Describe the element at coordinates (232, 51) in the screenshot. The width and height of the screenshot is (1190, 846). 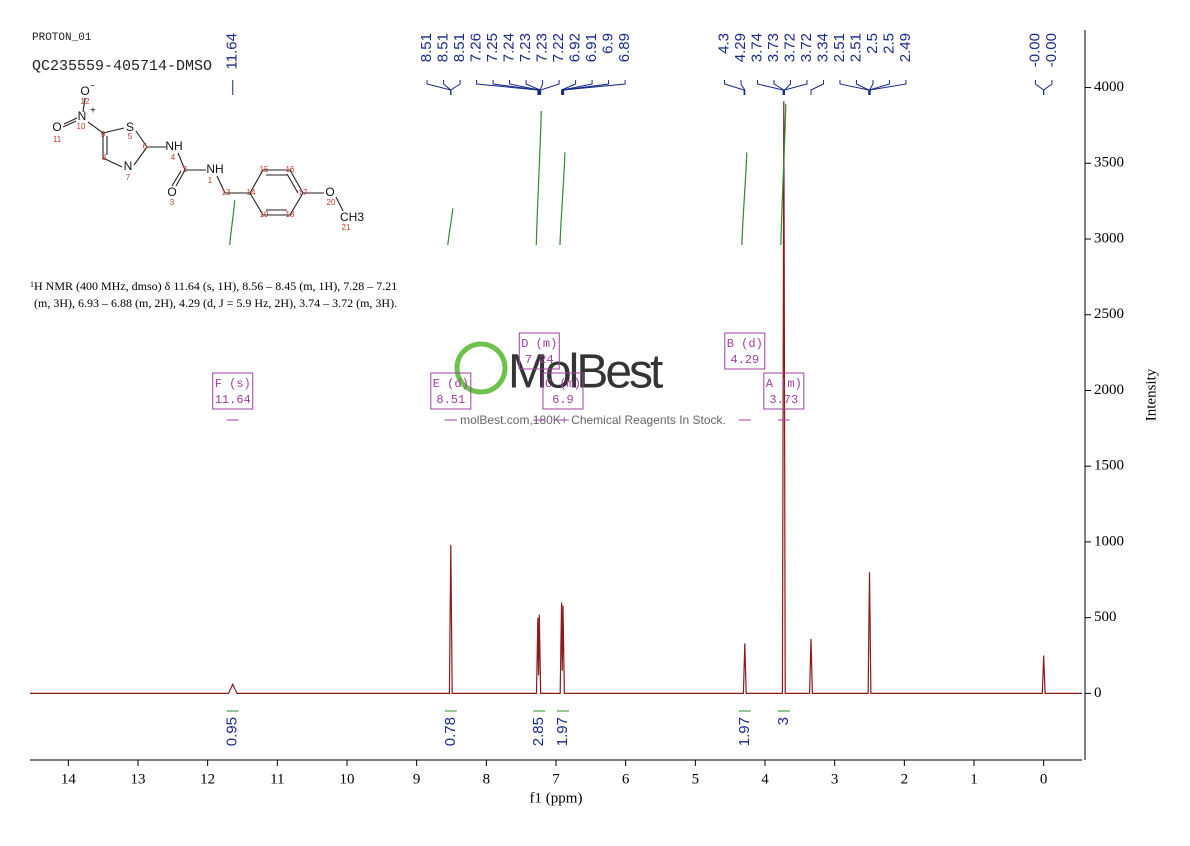
I see `peak-label: 11.64` at that location.